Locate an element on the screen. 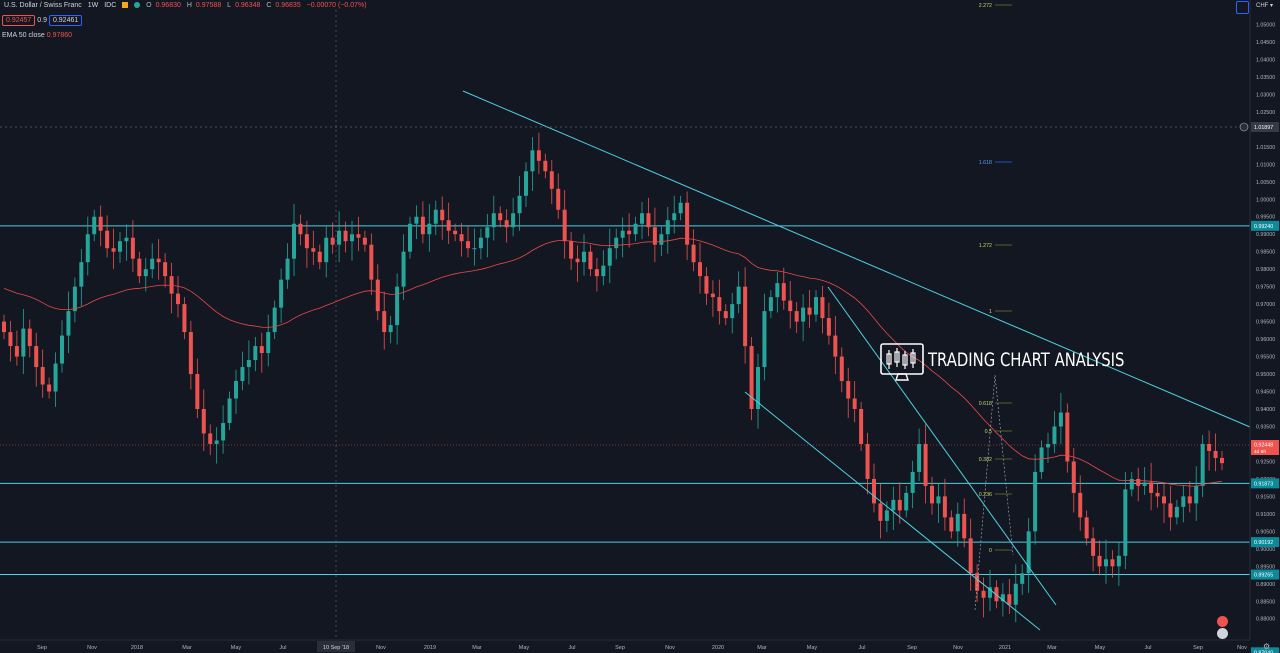  chevron-down-icon: ▾ is located at coordinates (1272, 6).